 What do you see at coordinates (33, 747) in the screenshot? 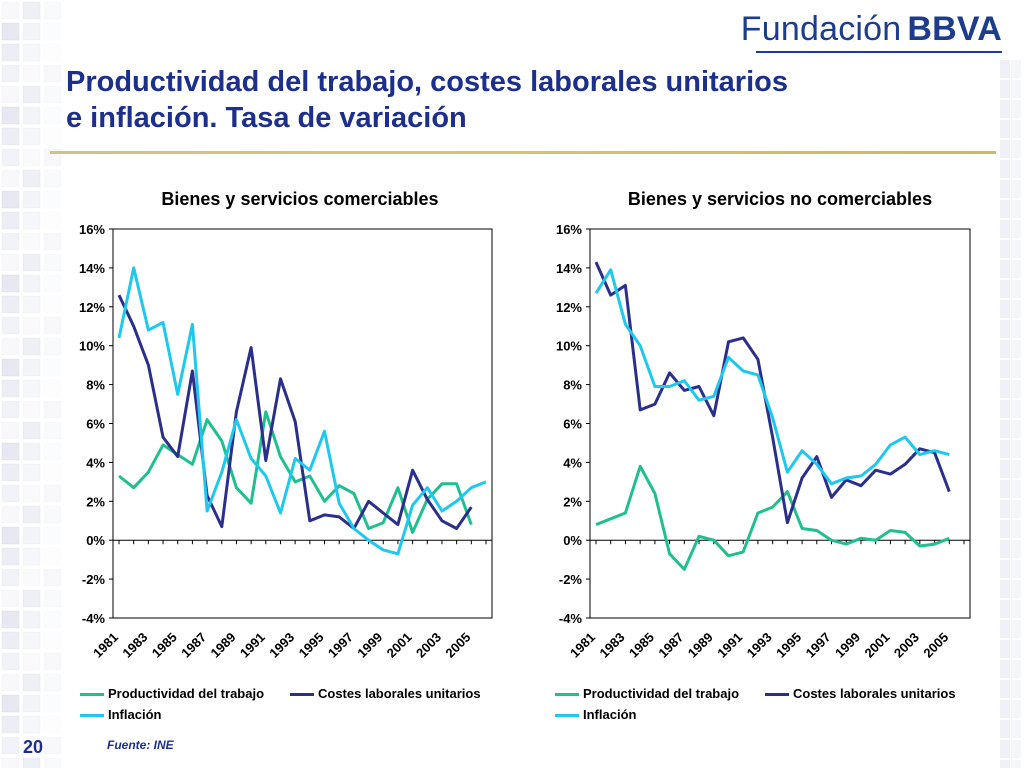
I see `page-number: 20` at bounding box center [33, 747].